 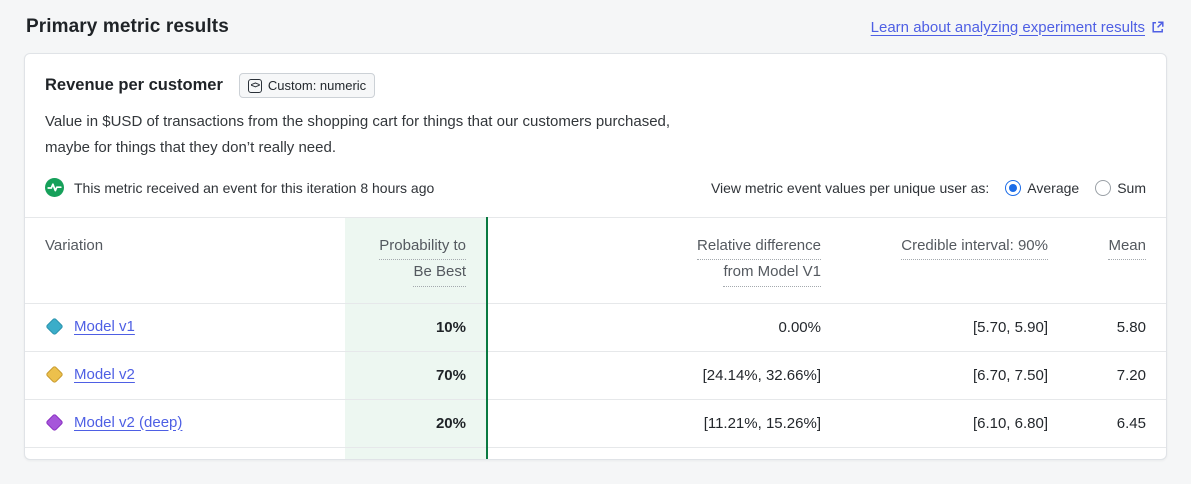 What do you see at coordinates (1108, 260) in the screenshot?
I see `header-mean: Mean` at bounding box center [1108, 260].